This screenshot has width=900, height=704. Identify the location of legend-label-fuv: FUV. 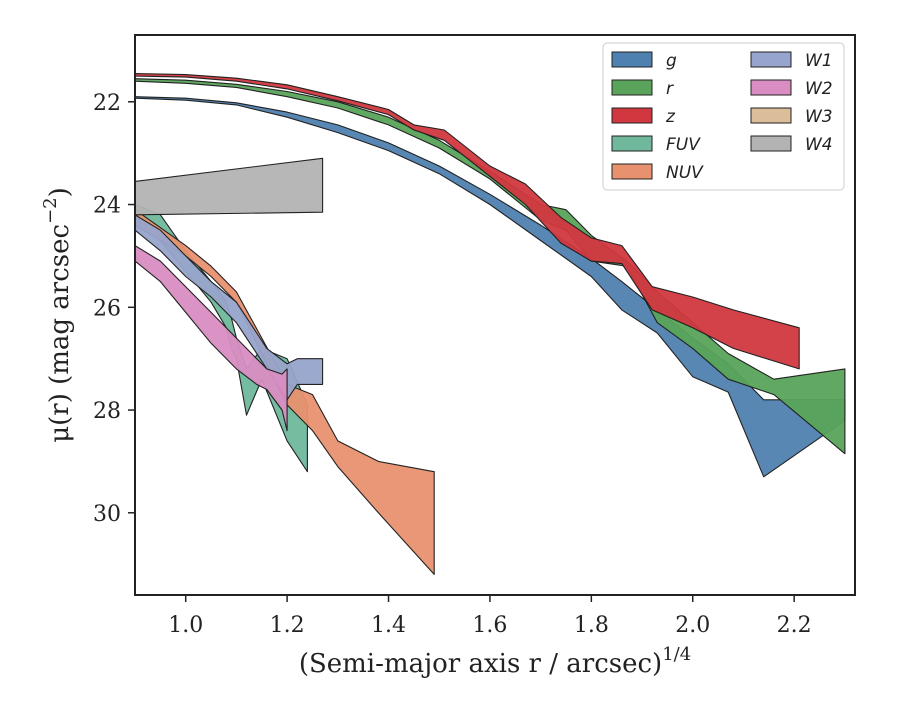
(683, 145).